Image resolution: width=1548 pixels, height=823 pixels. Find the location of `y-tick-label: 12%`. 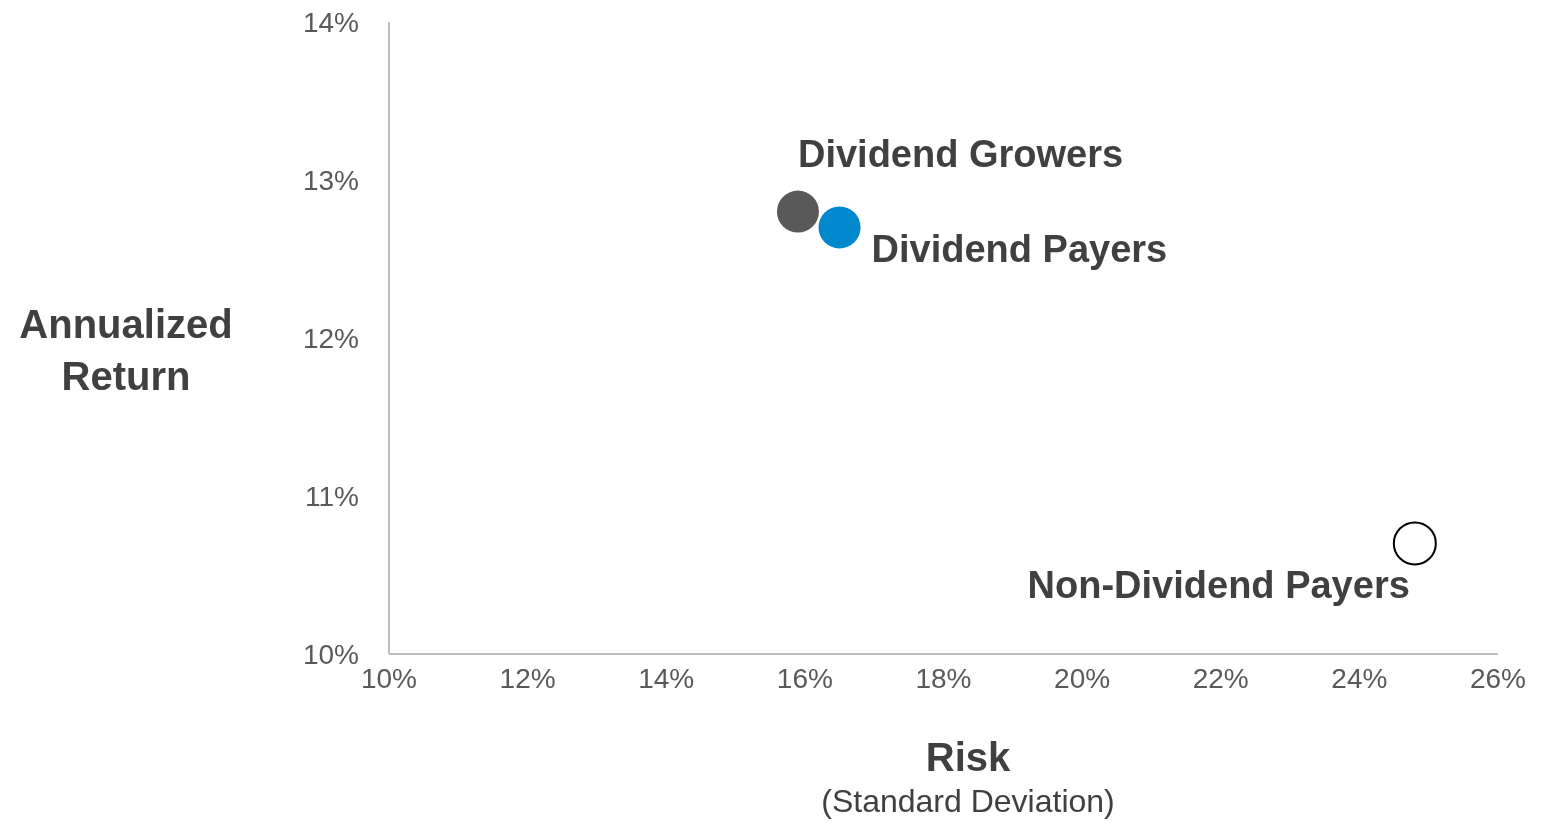

y-tick-label: 12% is located at coordinates (330, 338).